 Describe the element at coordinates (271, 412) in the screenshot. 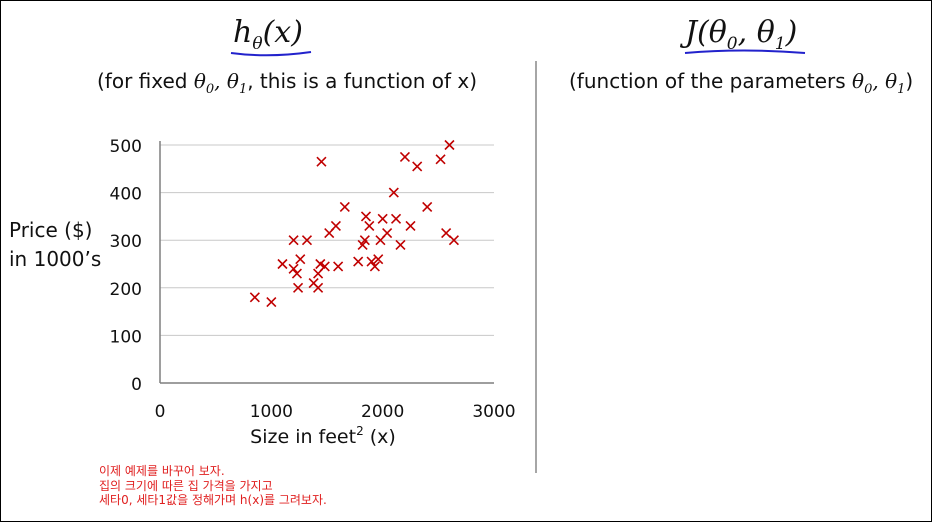

I see `x-tick-label: 1000` at that location.